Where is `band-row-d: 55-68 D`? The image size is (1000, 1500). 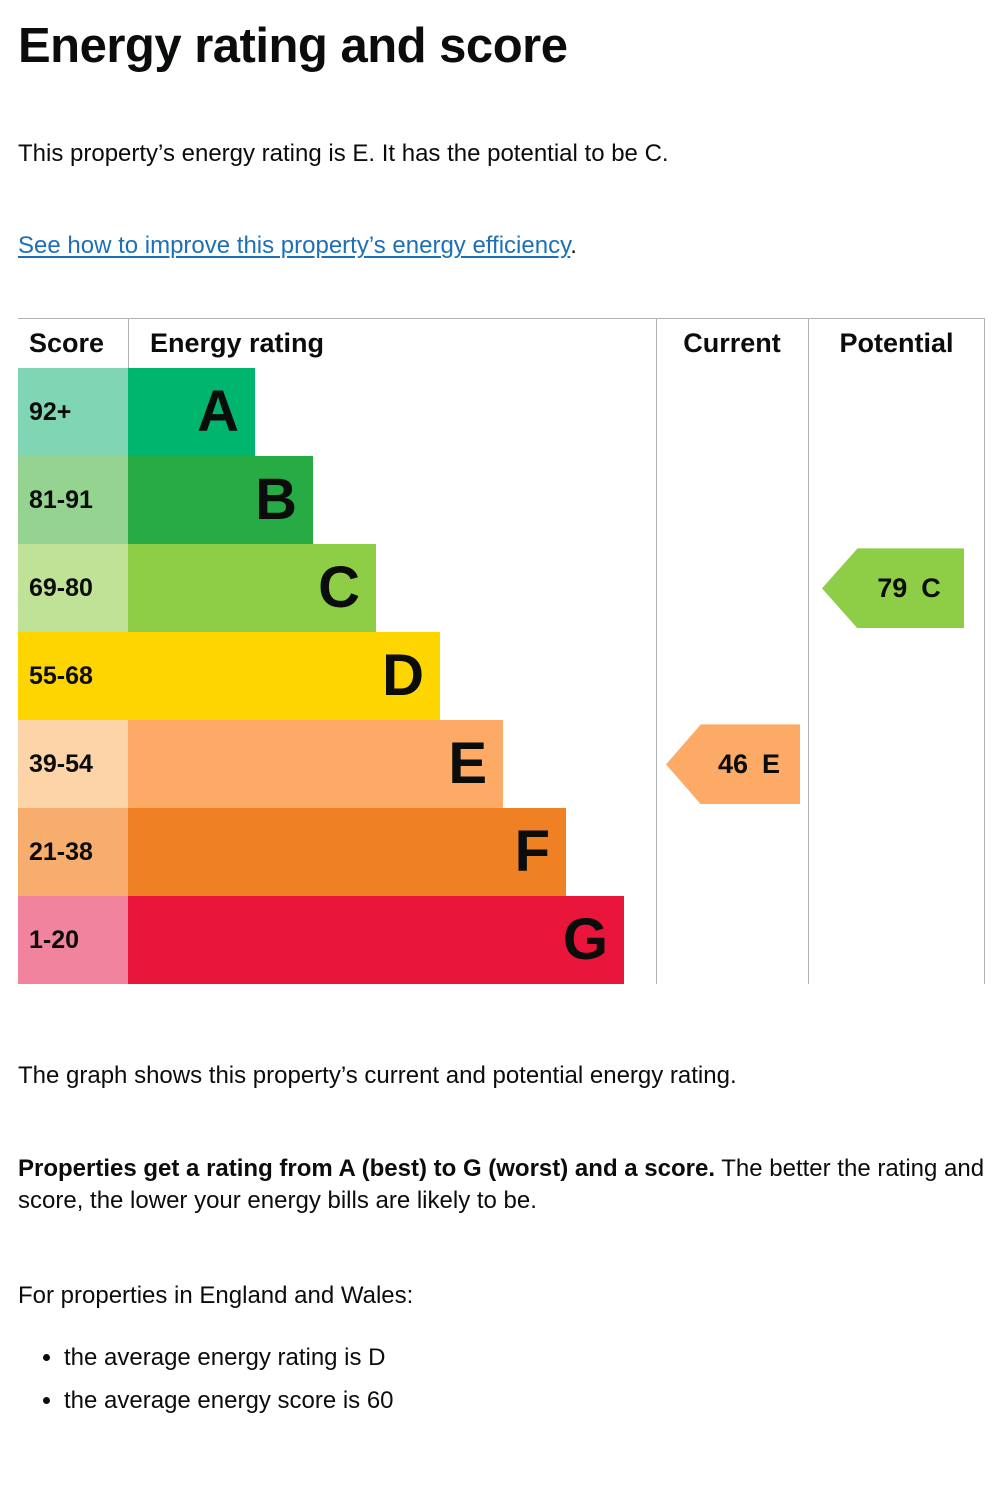 band-row-d: 55-68 D is located at coordinates (501, 676).